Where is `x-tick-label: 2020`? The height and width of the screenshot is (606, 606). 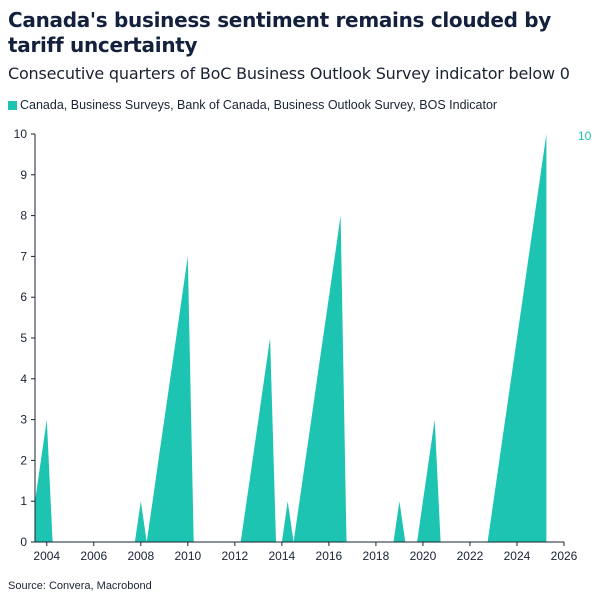 x-tick-label: 2020 is located at coordinates (423, 556).